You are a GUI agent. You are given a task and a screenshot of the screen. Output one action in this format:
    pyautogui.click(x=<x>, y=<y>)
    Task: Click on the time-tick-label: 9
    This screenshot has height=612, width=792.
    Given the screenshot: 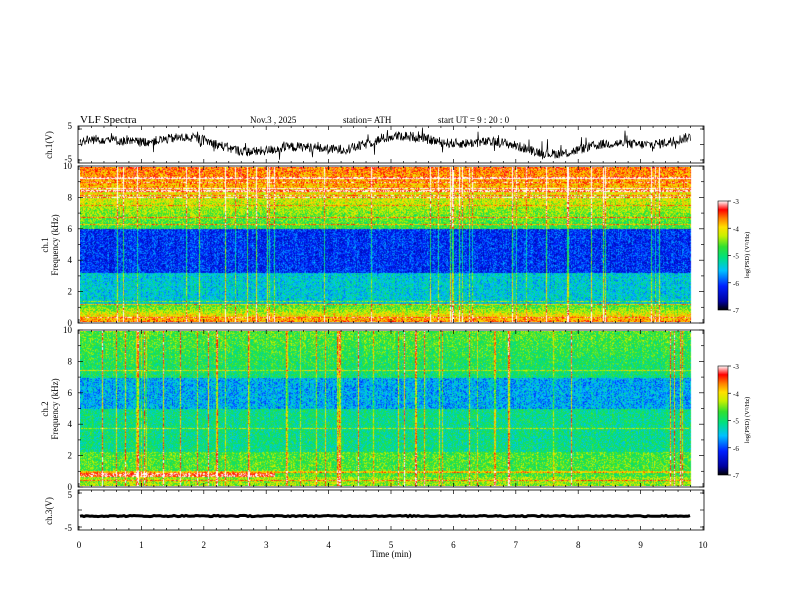 What is the action you would take?
    pyautogui.click(x=640, y=545)
    